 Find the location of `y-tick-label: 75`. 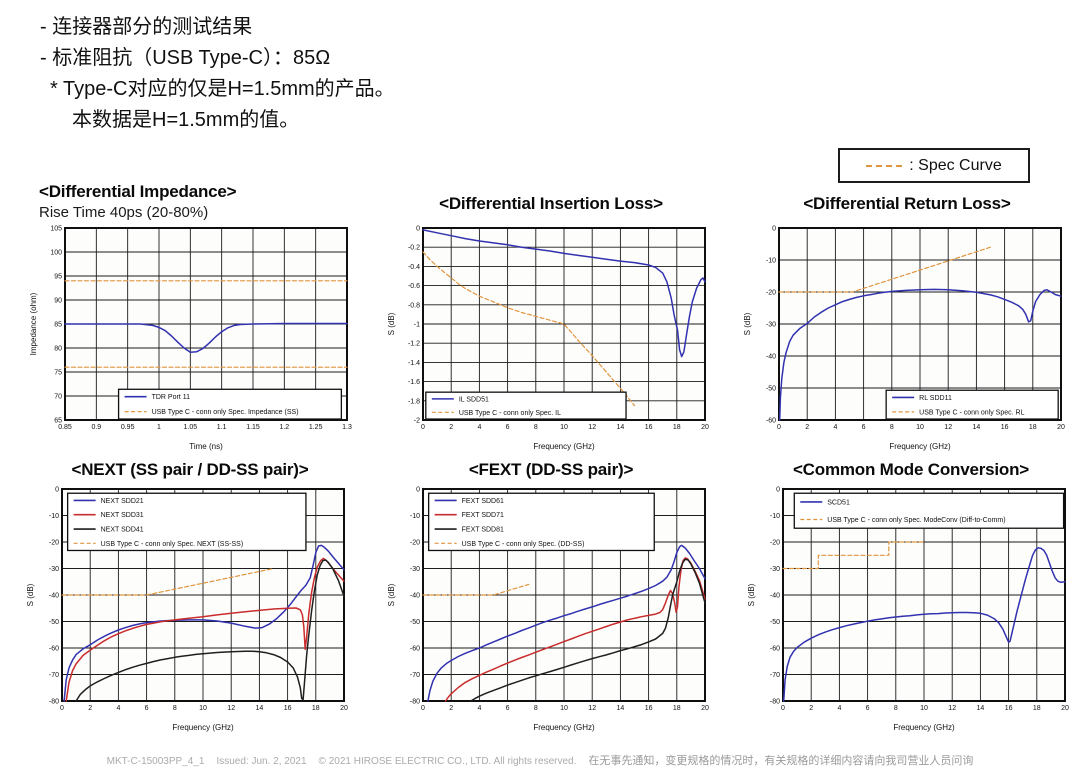

y-tick-label: 75 is located at coordinates (58, 373).